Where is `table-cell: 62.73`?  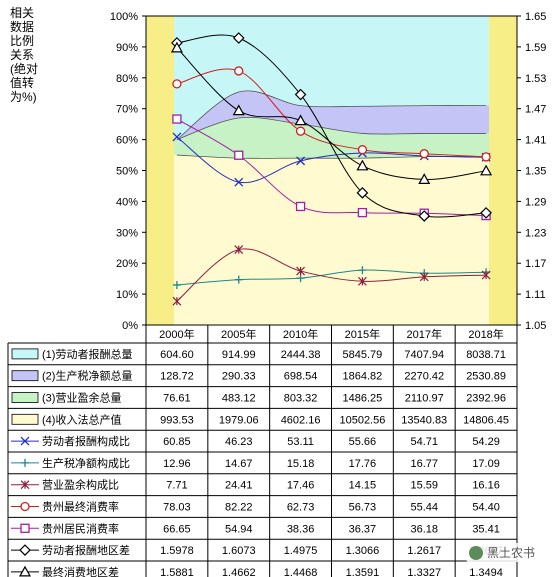
table-cell: 62.73 is located at coordinates (301, 508).